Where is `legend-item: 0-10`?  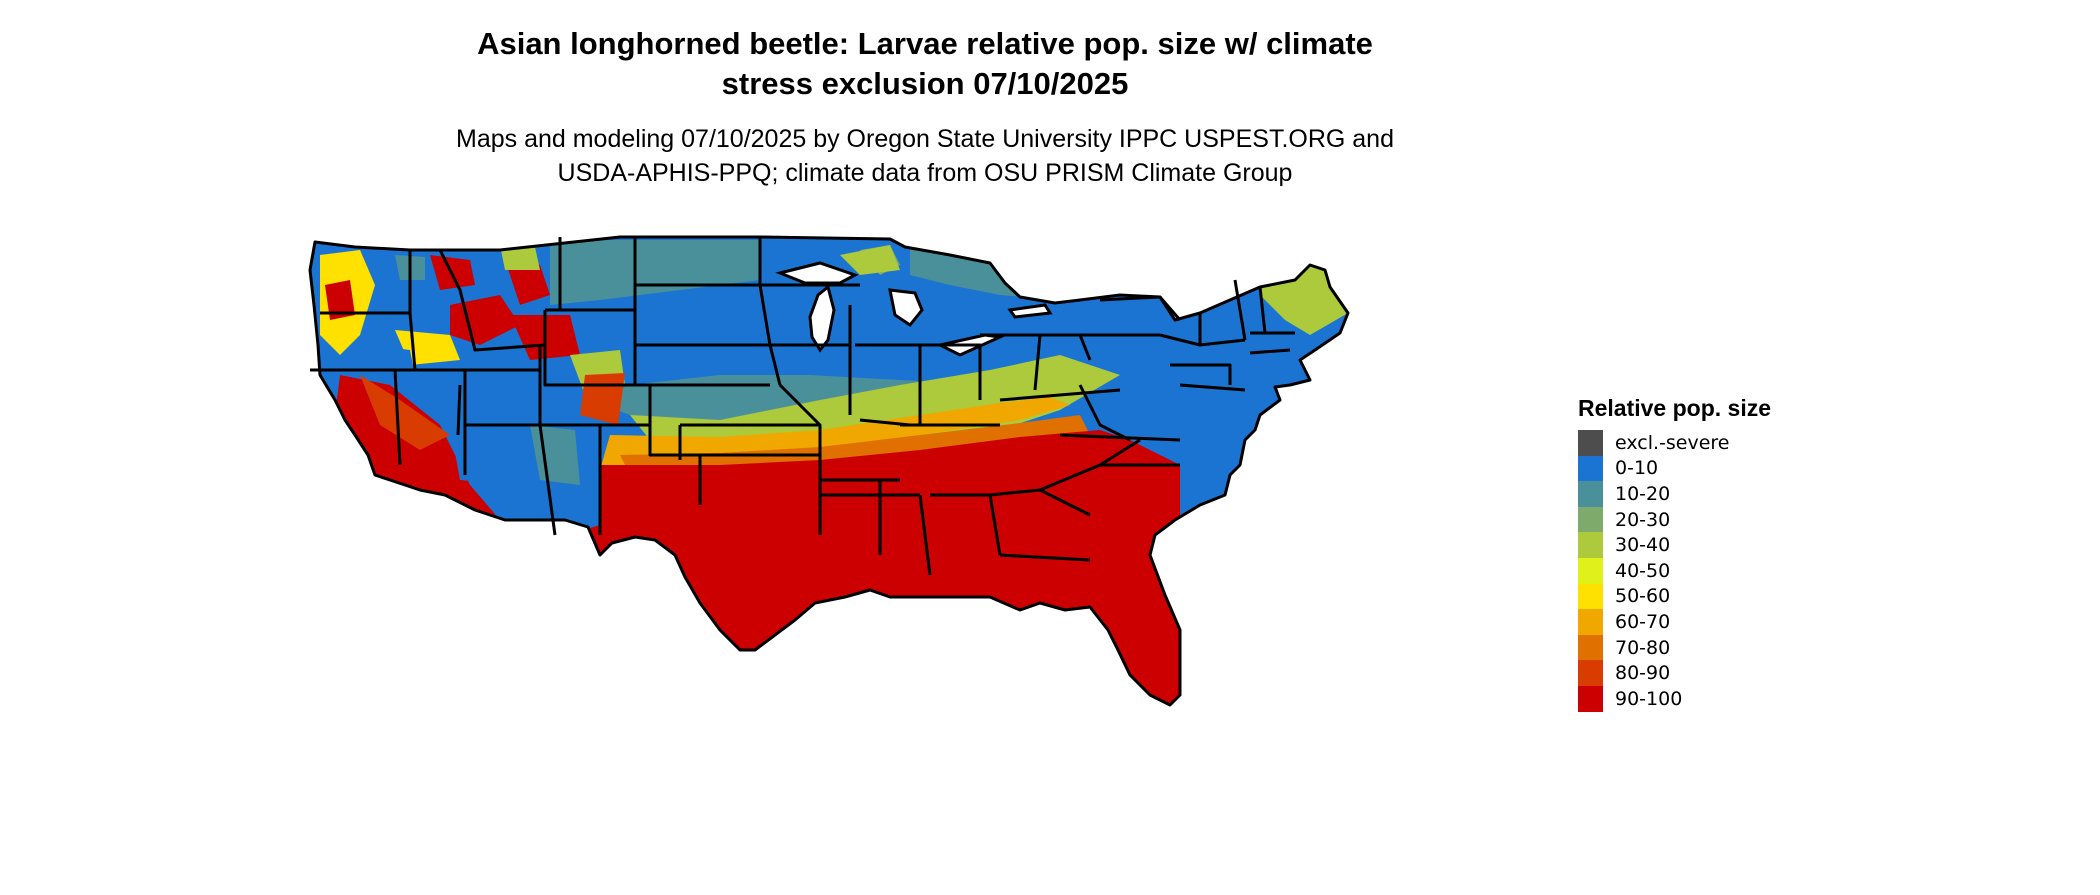
legend-item: 0-10 is located at coordinates (1718, 468).